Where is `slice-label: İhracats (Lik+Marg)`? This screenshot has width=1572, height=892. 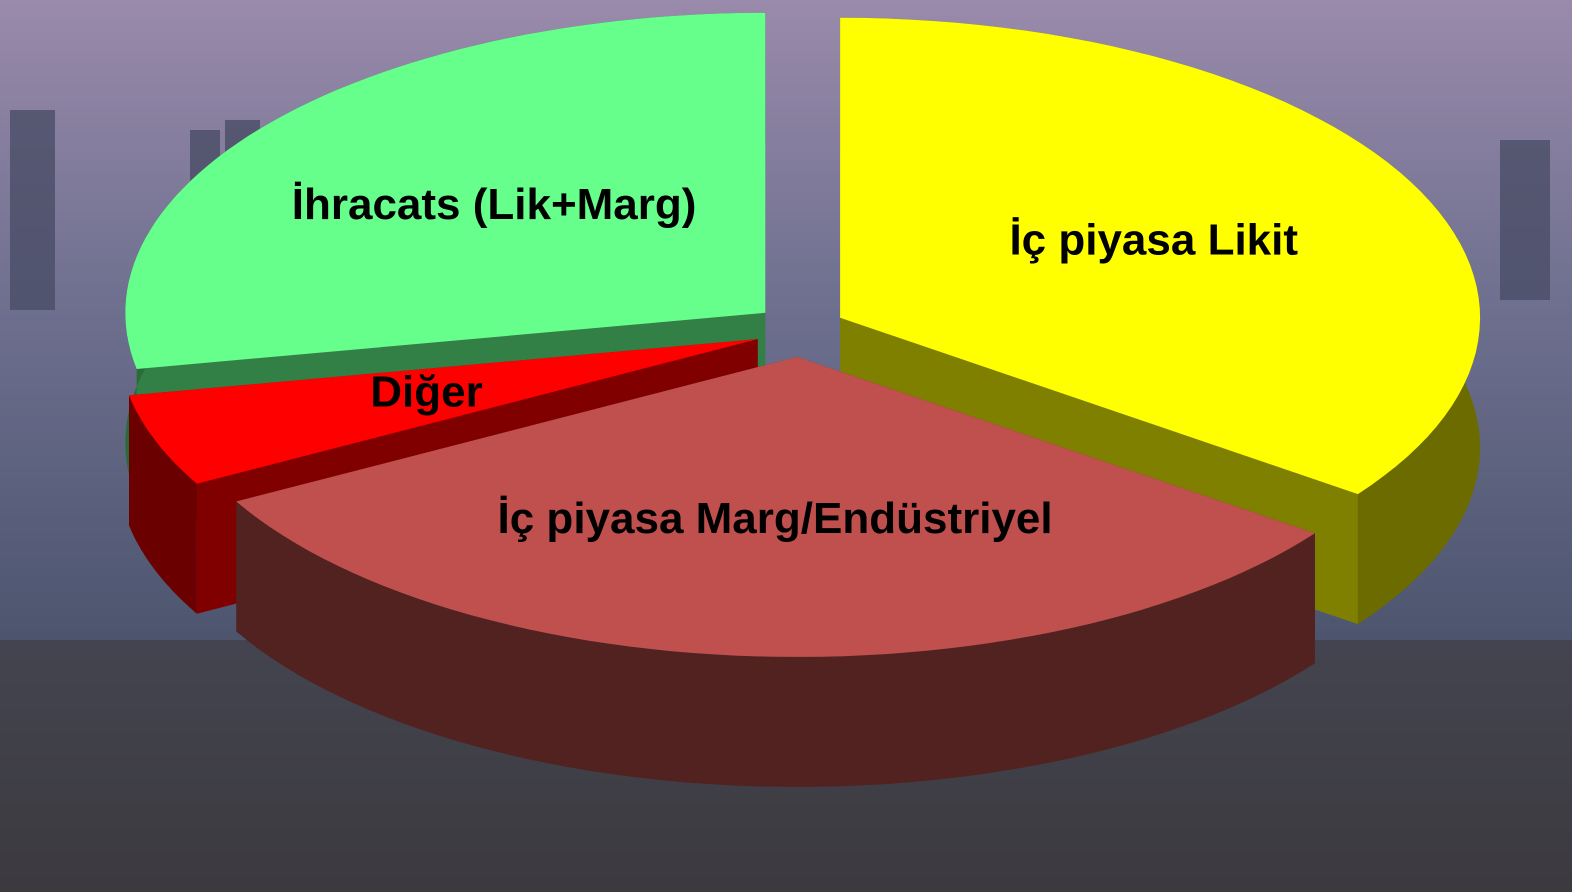
slice-label: İhracats (Lik+Marg) is located at coordinates (494, 204).